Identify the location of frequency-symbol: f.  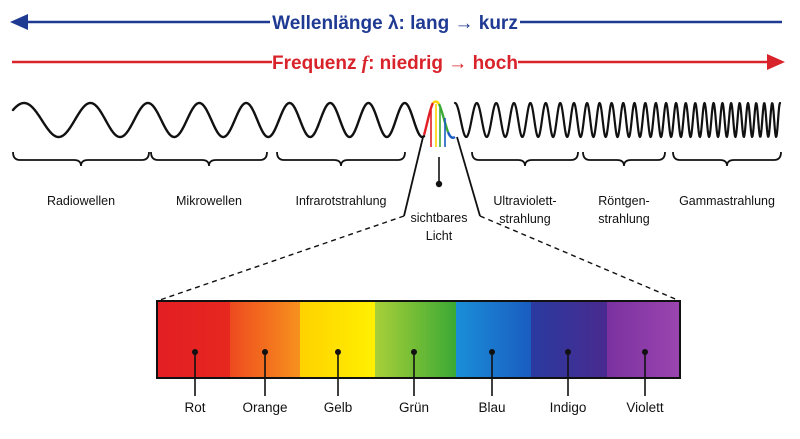
(366, 63).